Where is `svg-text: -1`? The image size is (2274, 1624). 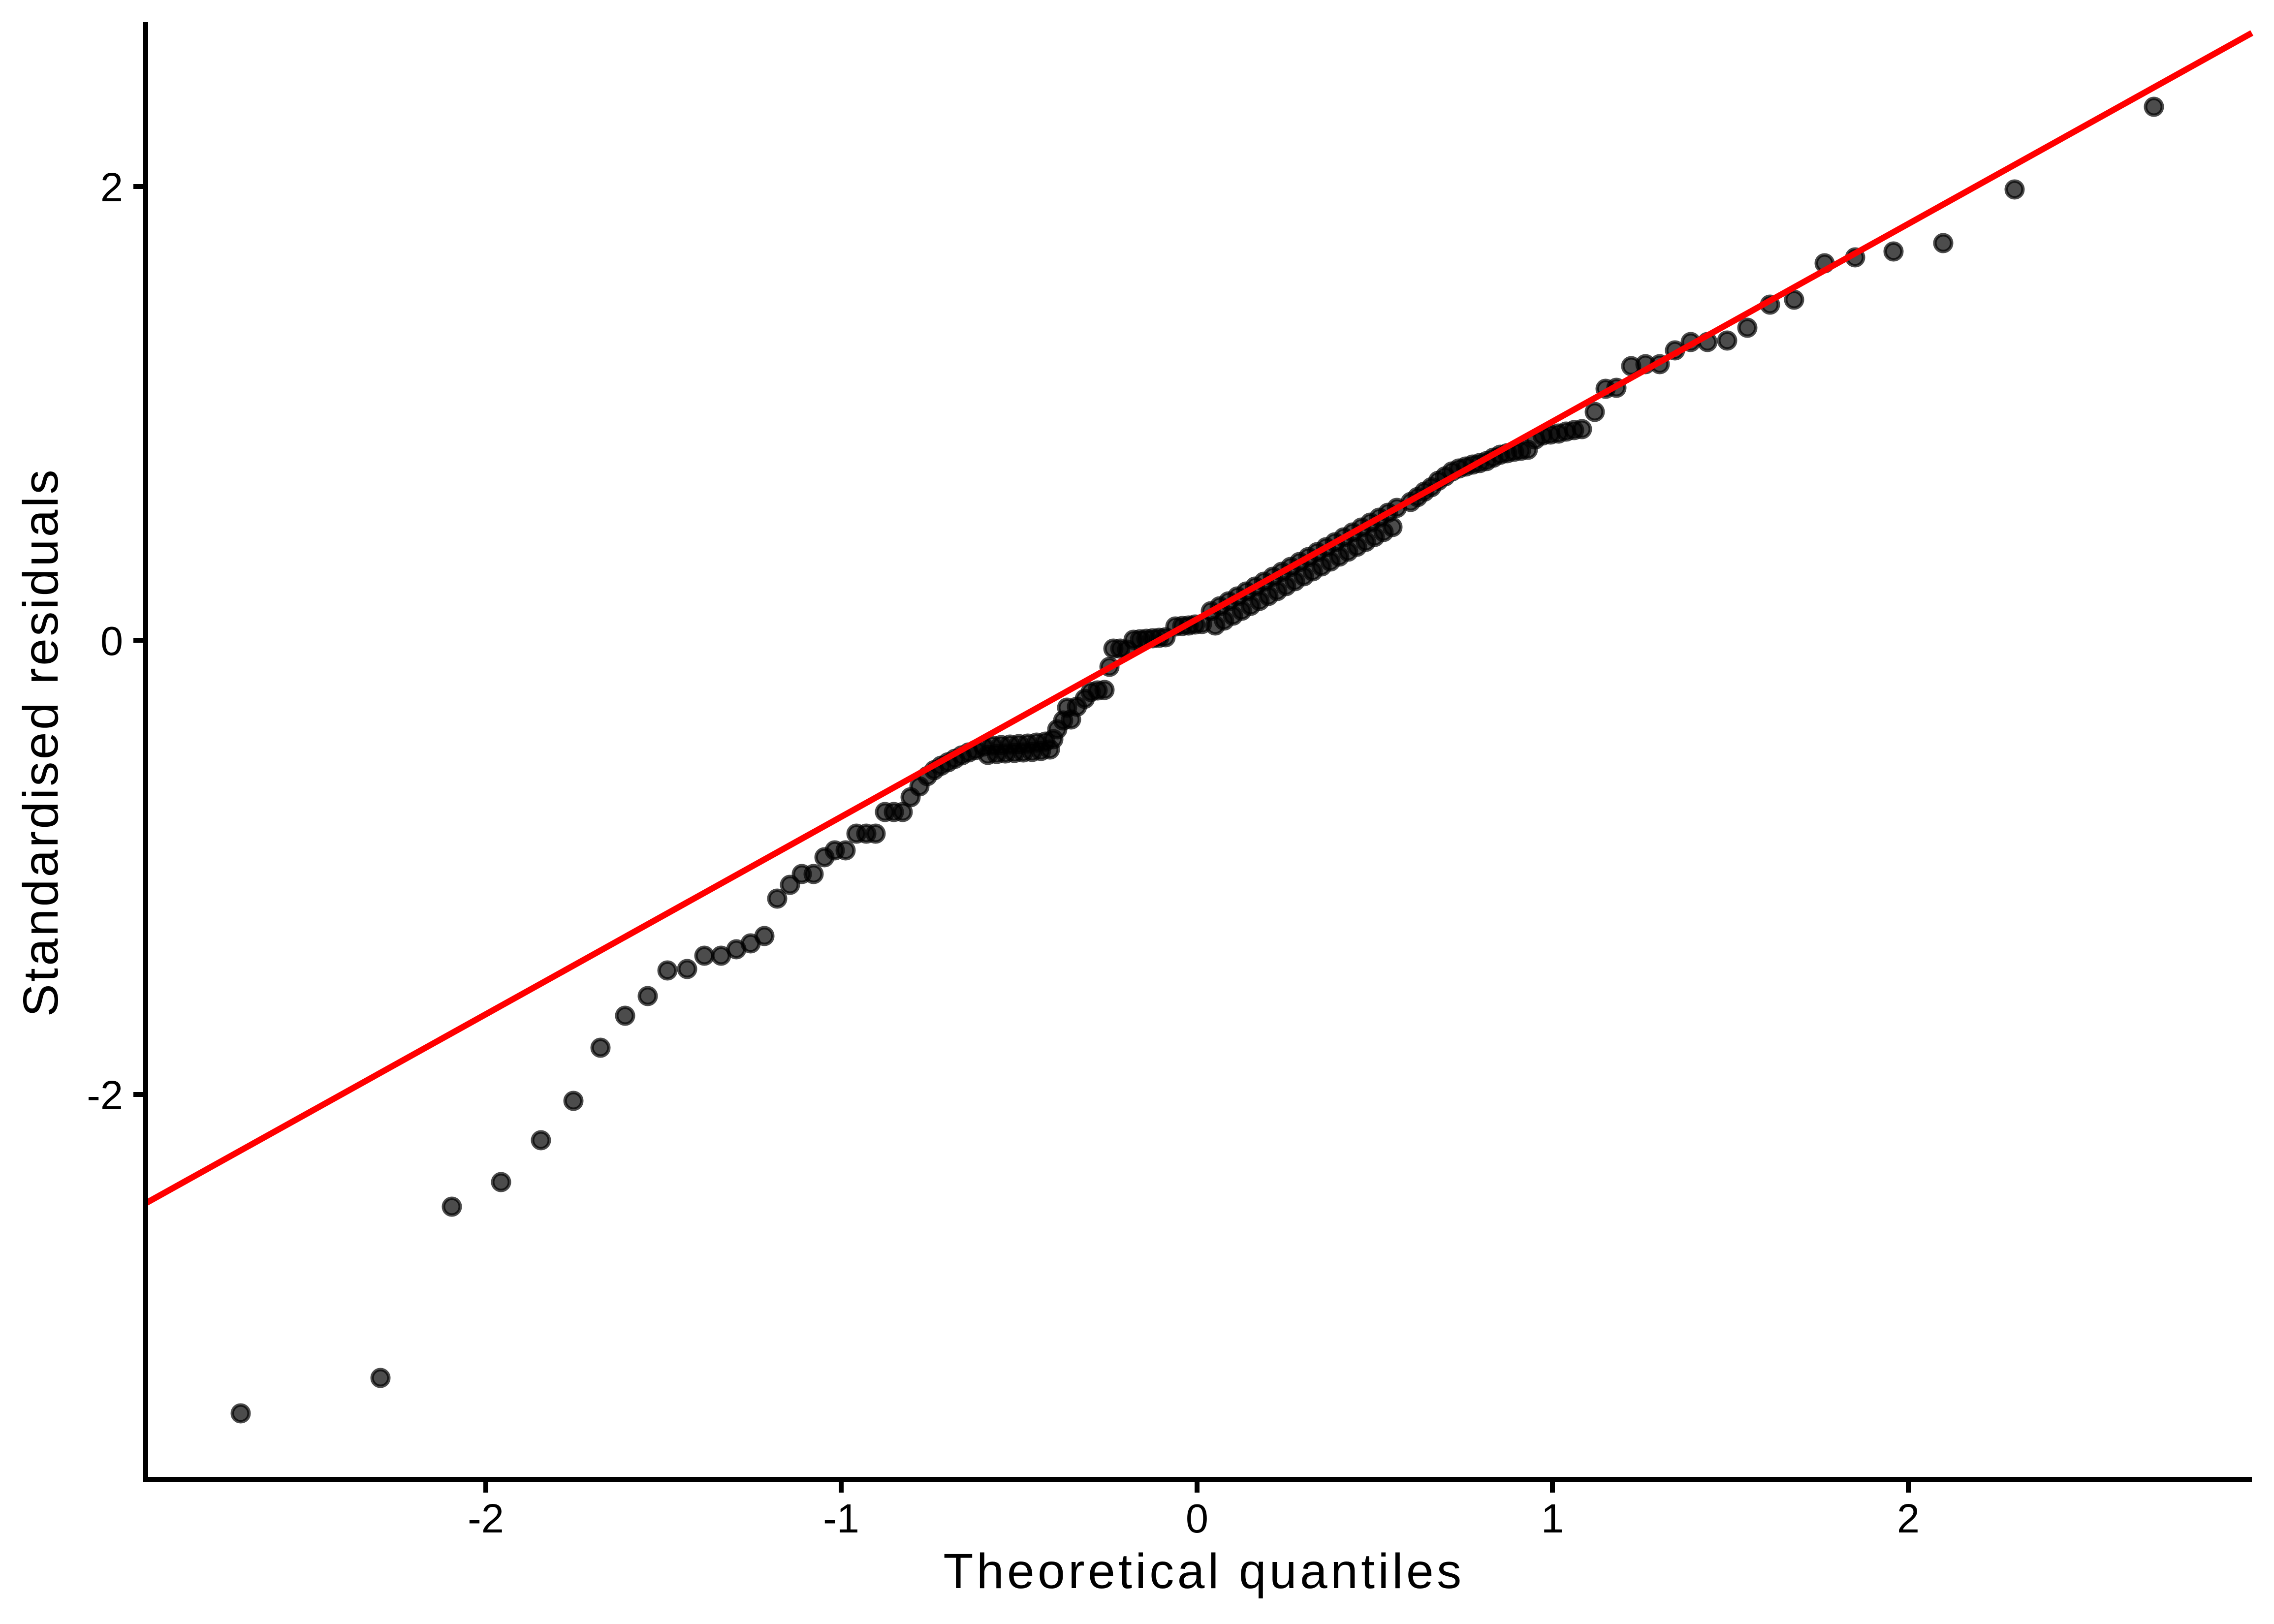
svg-text: -1 is located at coordinates (841, 1518).